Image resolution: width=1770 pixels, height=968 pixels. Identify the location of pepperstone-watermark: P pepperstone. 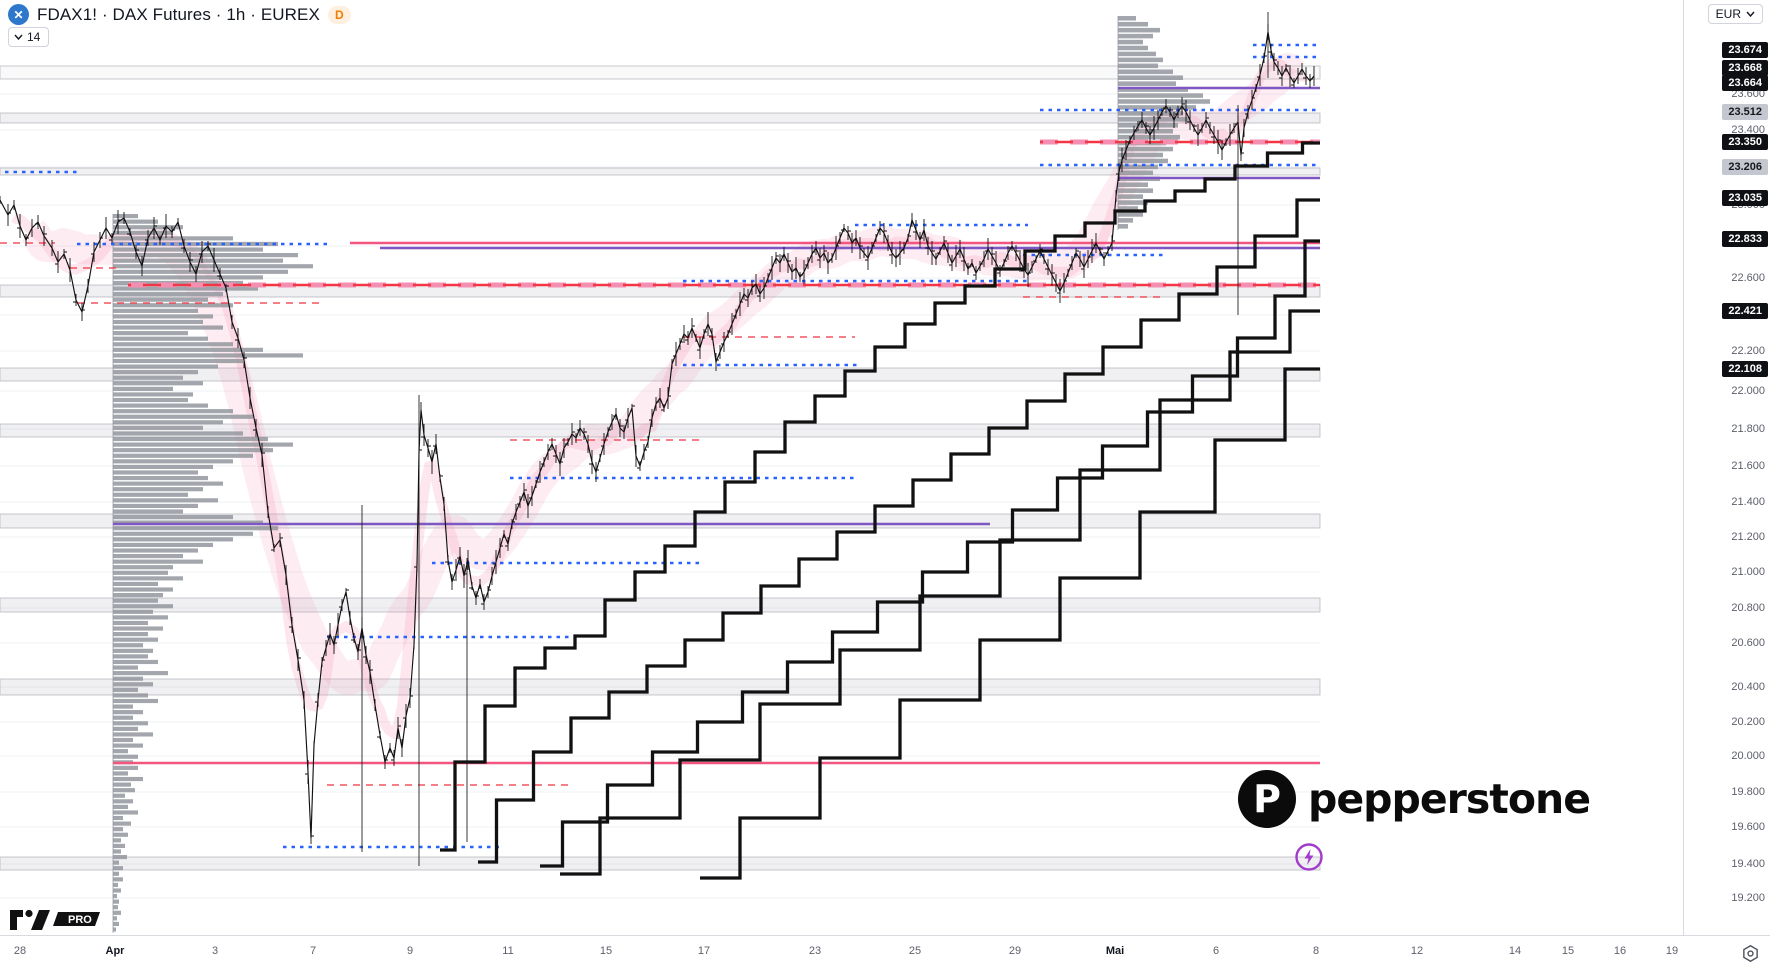
(1414, 799).